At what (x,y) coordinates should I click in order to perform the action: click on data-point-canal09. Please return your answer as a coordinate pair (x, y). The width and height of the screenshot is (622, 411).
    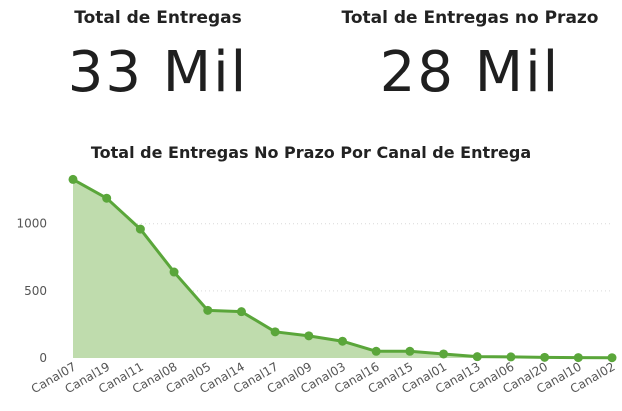
    Looking at the image, I should click on (309, 336).